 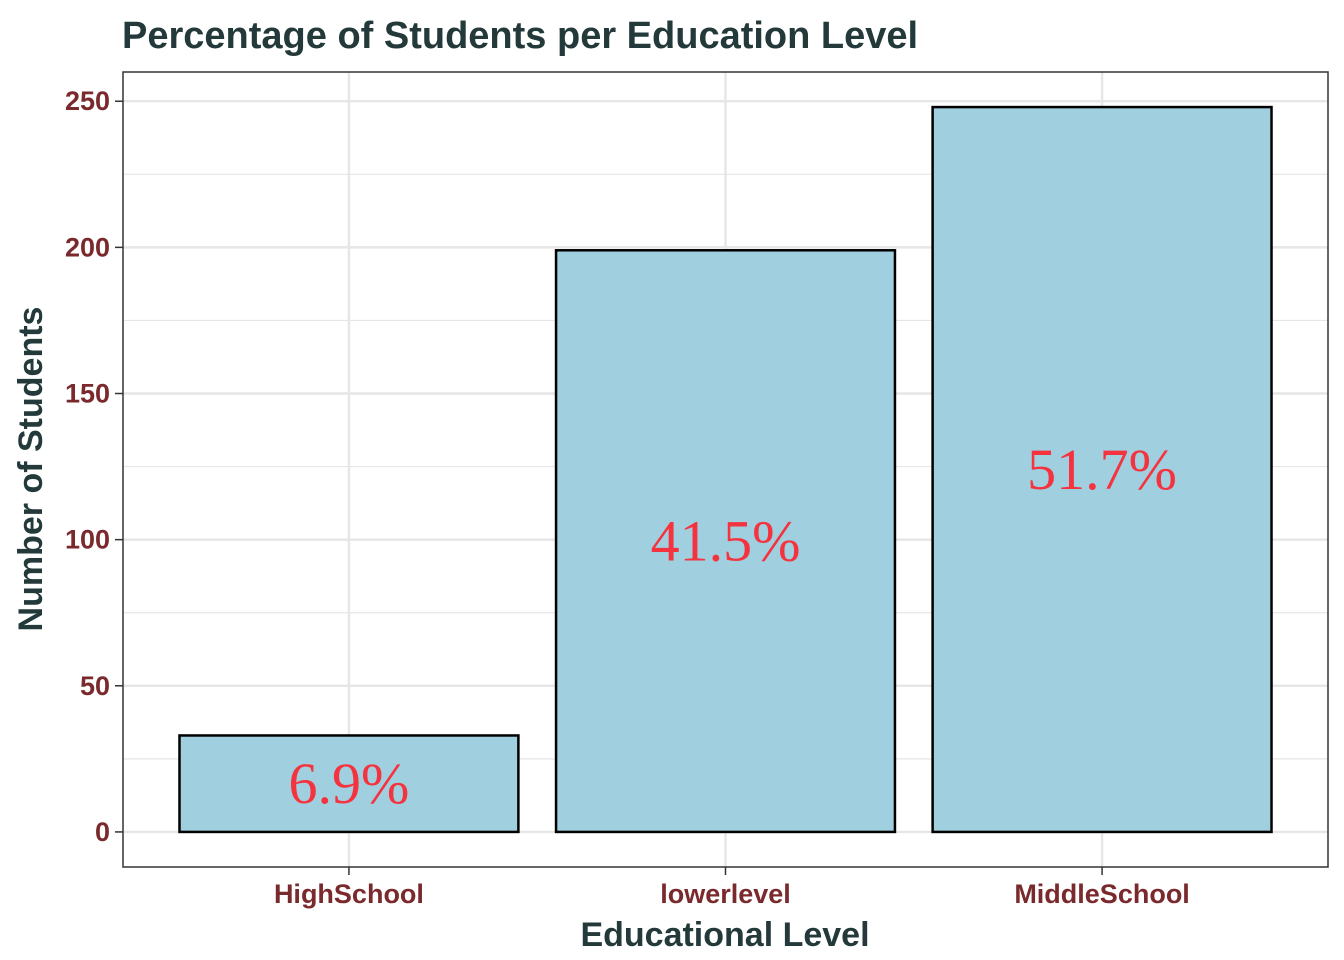 I want to click on y-tick-label: 50, so click(x=95, y=686).